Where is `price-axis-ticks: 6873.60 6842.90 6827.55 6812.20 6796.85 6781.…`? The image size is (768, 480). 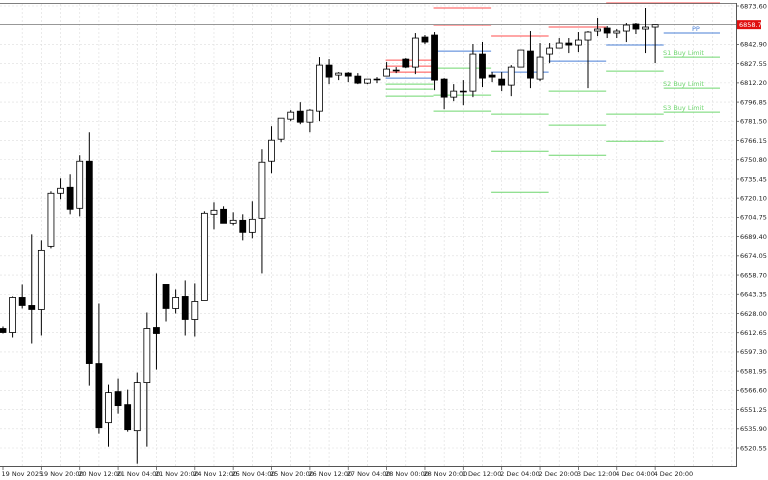
price-axis-ticks: 6873.60 6842.90 6827.55 6812.20 6796.85 6781.… is located at coordinates (751, 227).